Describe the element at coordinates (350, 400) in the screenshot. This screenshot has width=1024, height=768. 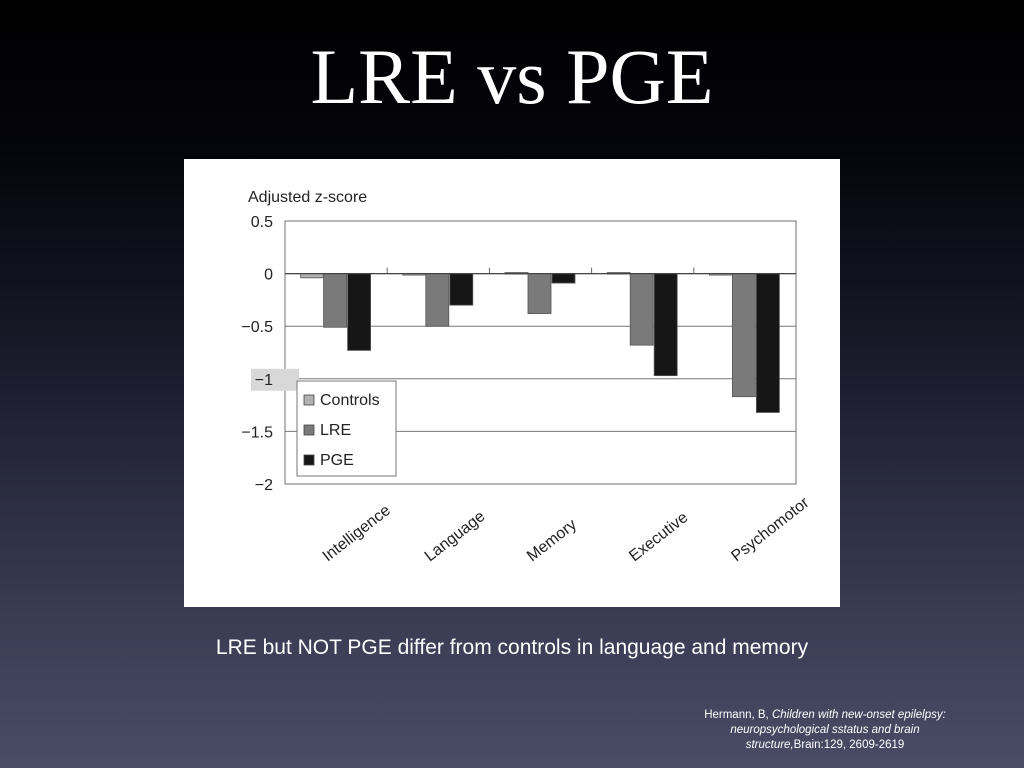
I see `legend-label-controls: Controls` at that location.